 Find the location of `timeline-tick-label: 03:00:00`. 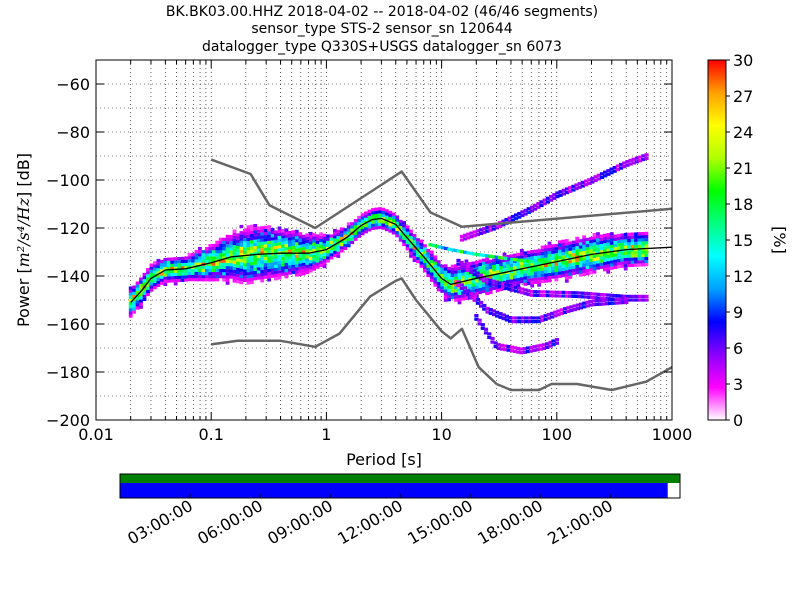

timeline-tick-label: 03:00:00 is located at coordinates (160, 522).